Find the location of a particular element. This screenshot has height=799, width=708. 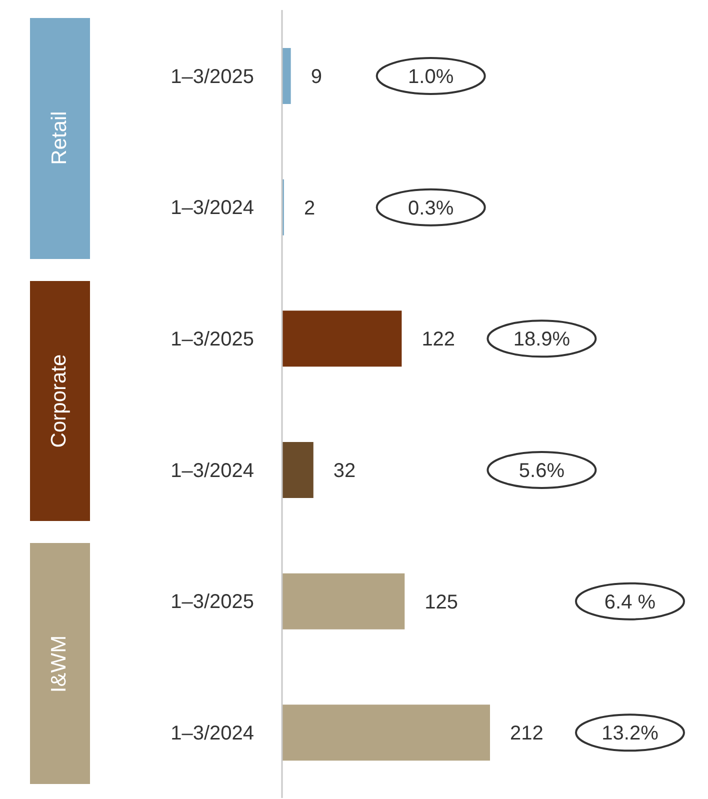

data-label: 125 is located at coordinates (441, 602).